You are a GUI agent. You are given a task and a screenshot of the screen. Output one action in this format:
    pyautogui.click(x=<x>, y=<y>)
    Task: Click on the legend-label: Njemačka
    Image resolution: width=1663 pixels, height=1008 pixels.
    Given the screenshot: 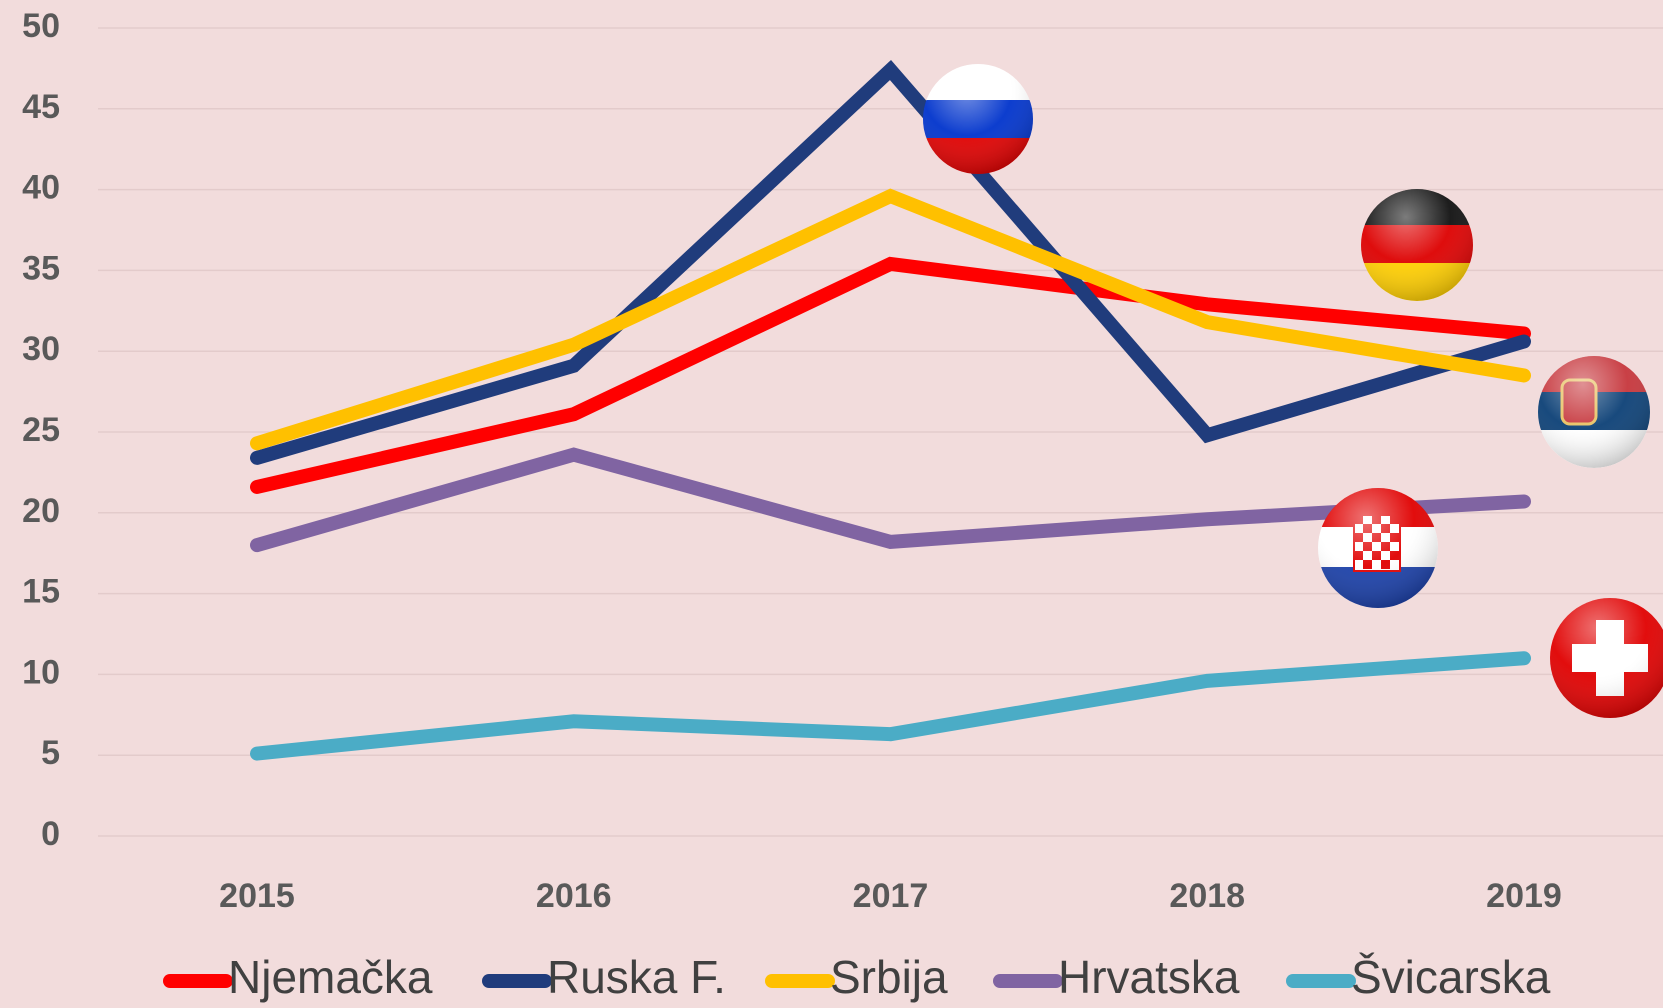 What is the action you would take?
    pyautogui.click(x=330, y=977)
    